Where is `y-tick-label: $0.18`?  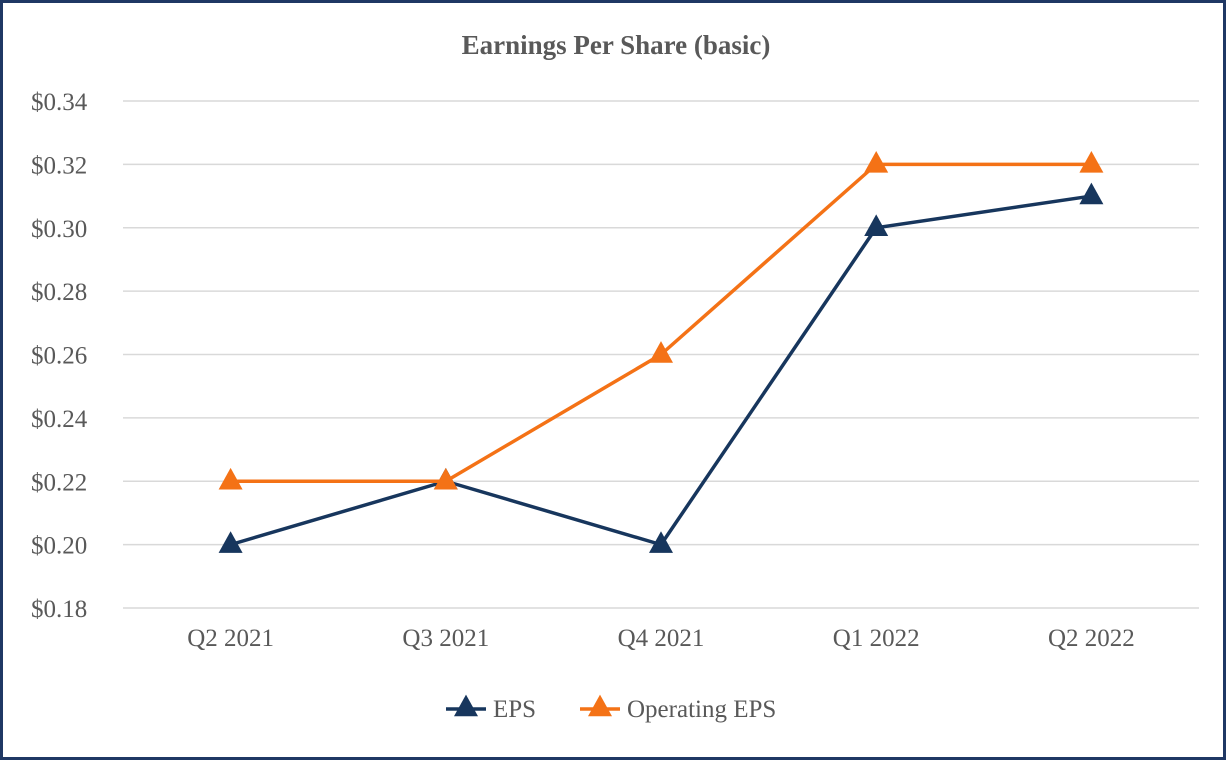 y-tick-label: $0.18 is located at coordinates (59, 609).